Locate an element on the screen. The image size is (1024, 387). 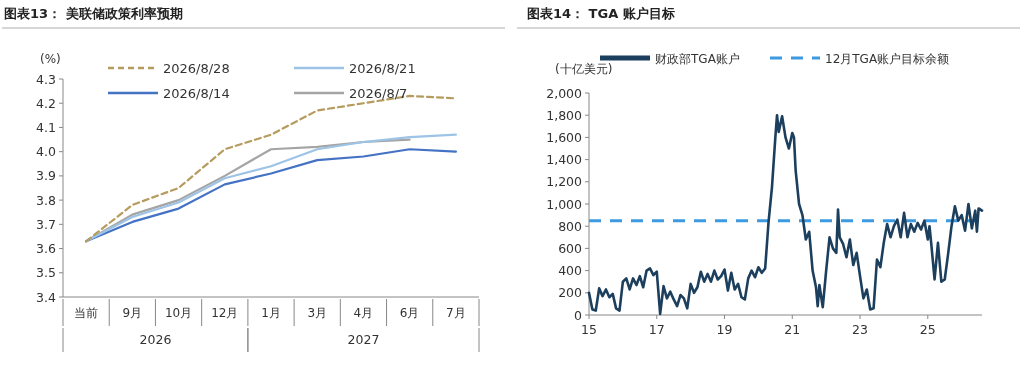
y-tick-label: 4.2 is located at coordinates (46, 103).